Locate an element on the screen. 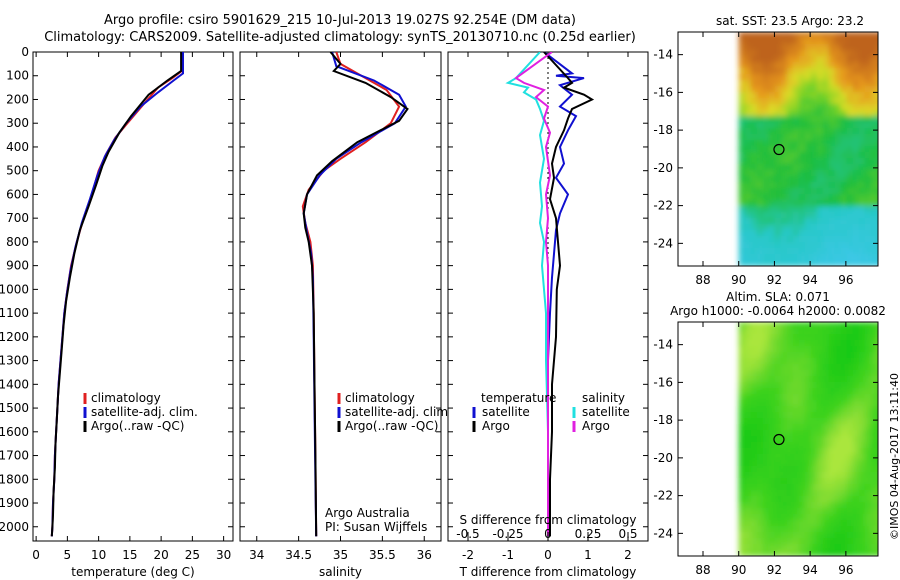  map-x-tick-label: 88 is located at coordinates (702, 570).